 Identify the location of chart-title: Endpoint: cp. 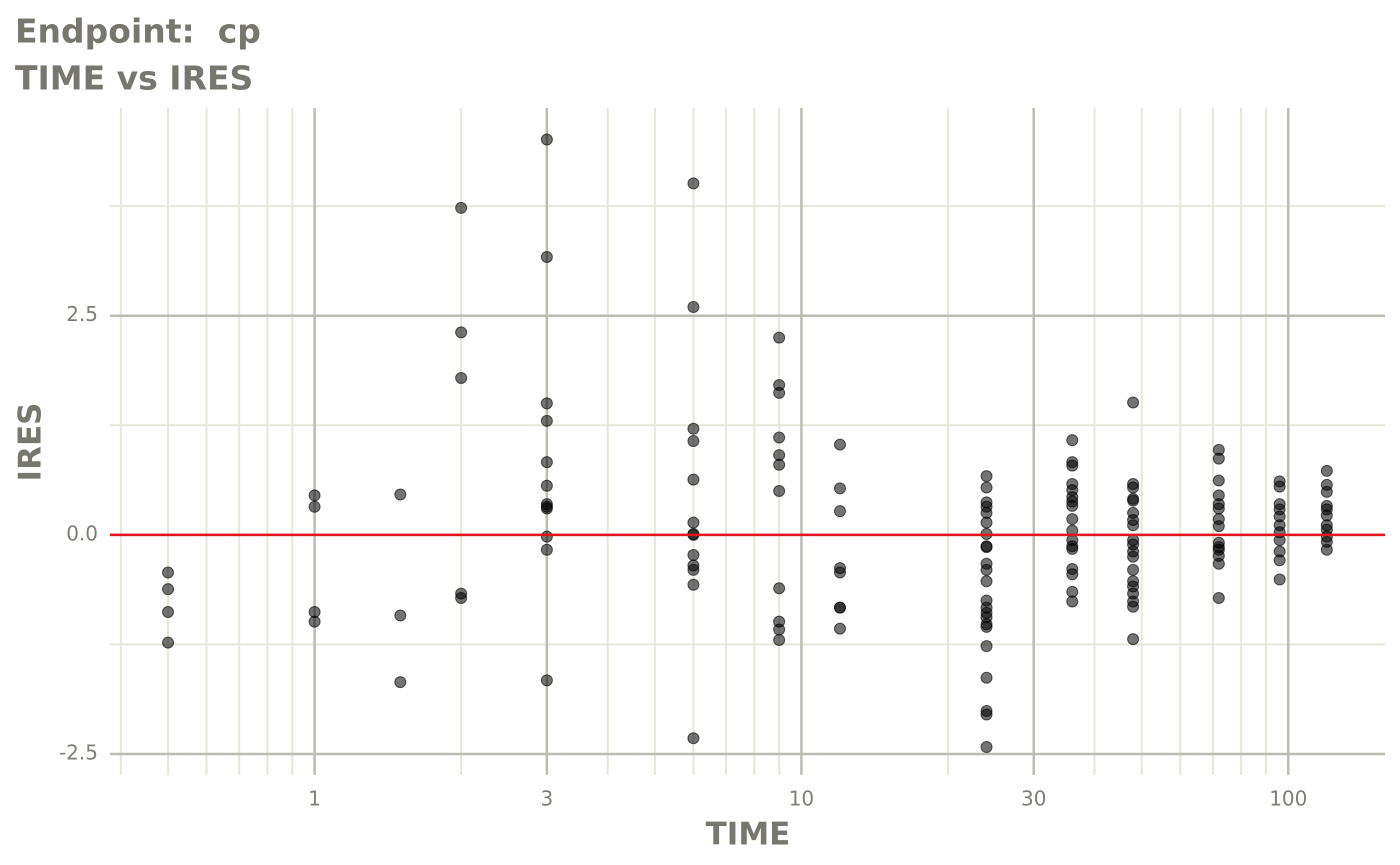
(138, 31).